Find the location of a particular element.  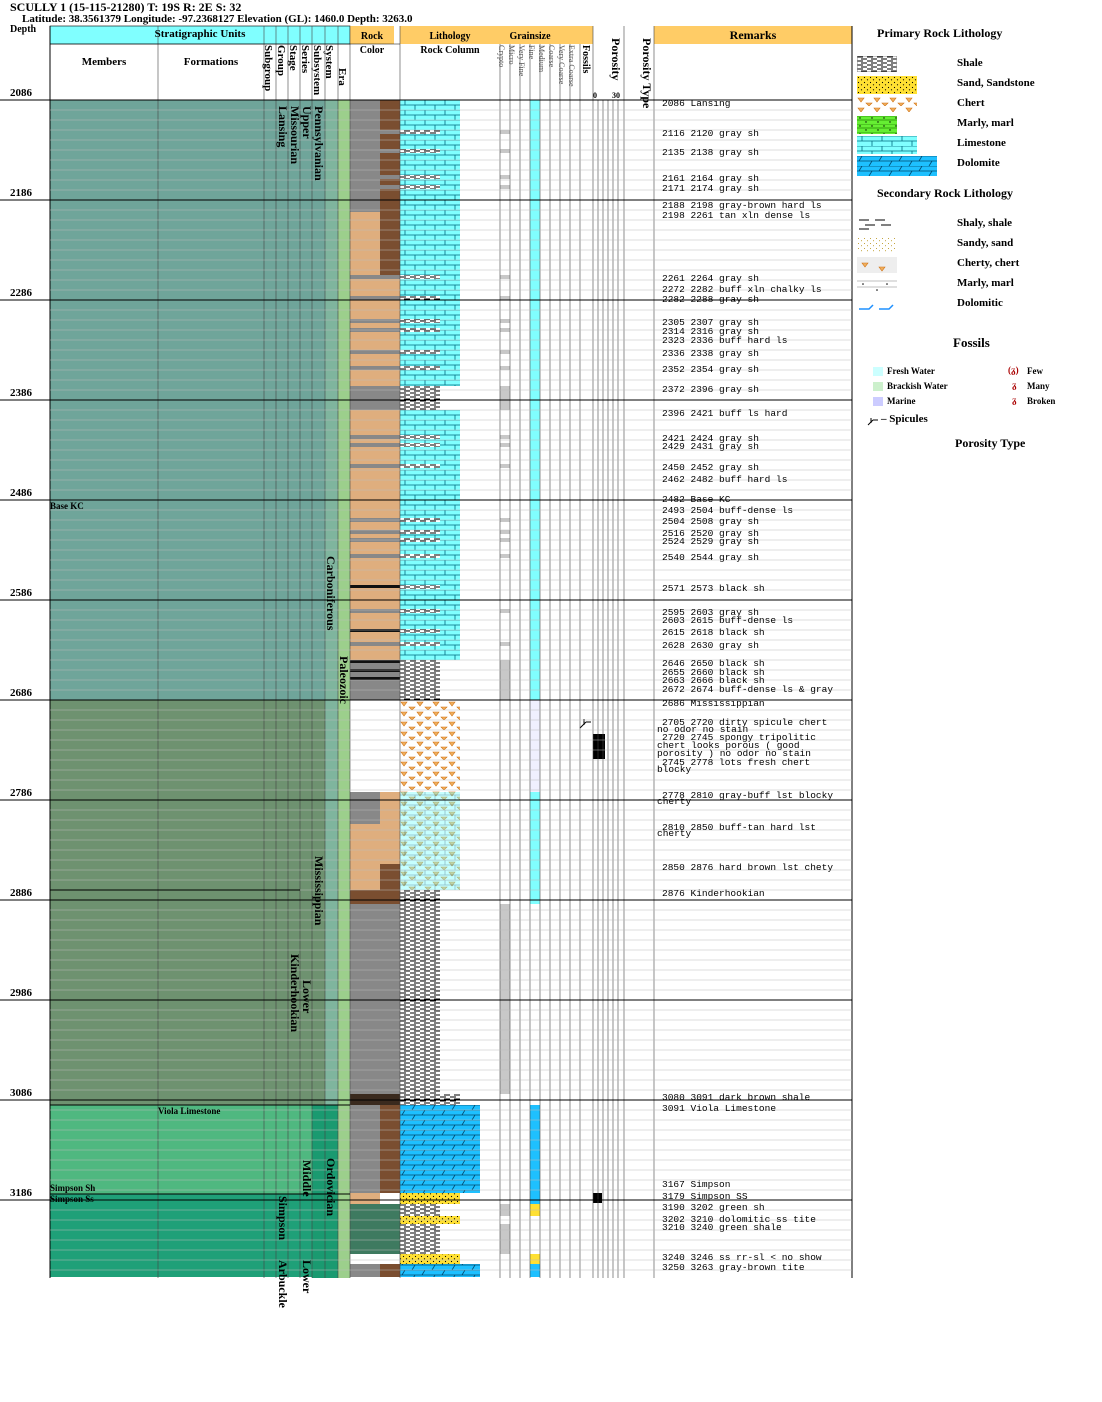

rock-color-5-b is located at coordinates (390, 453).